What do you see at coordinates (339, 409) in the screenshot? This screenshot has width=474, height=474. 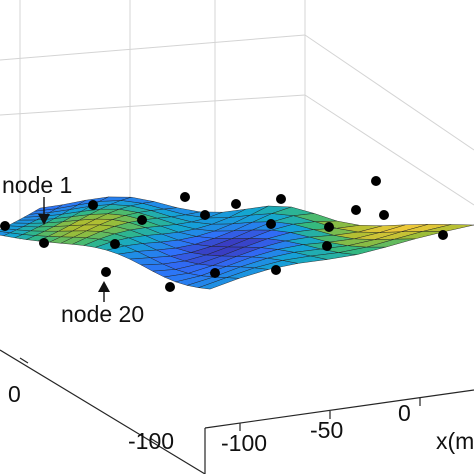 I see `x-axis-line` at bounding box center [339, 409].